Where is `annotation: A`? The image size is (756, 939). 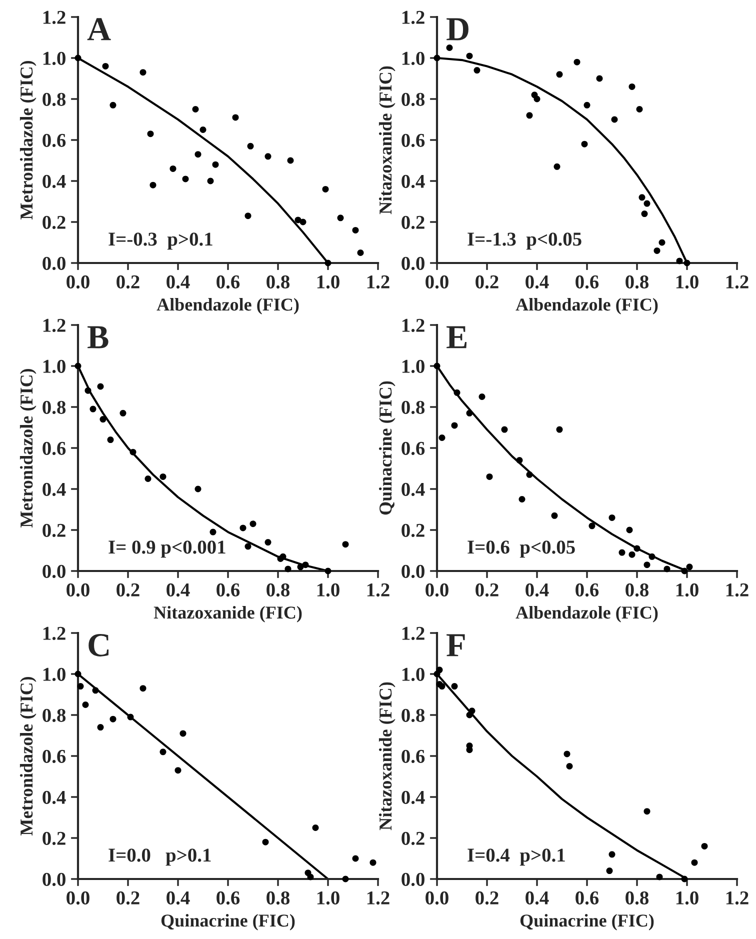
annotation: A is located at coordinates (99, 29).